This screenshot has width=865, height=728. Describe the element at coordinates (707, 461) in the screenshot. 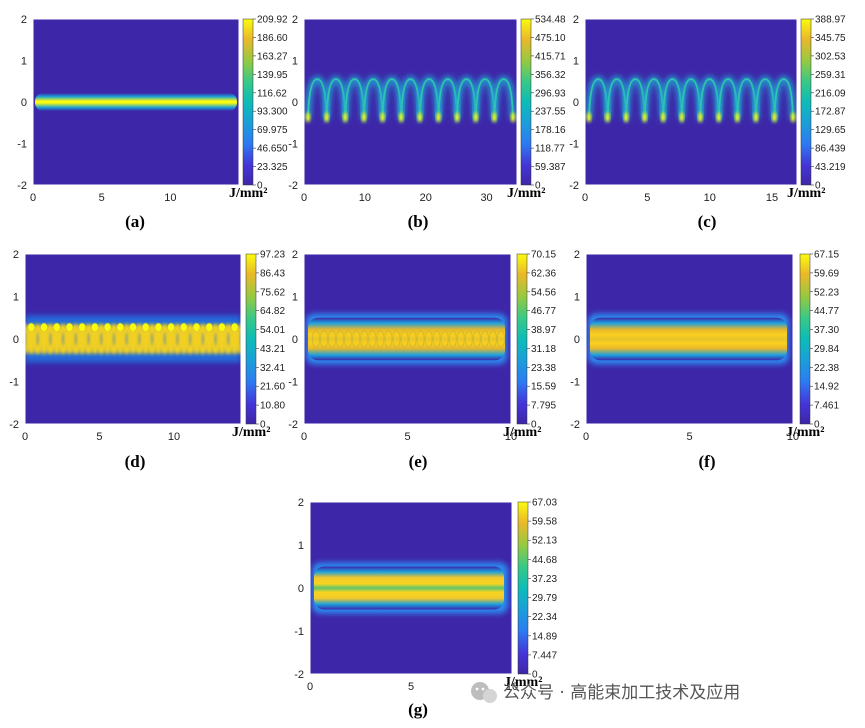

I see `panel-label: (f)` at that location.